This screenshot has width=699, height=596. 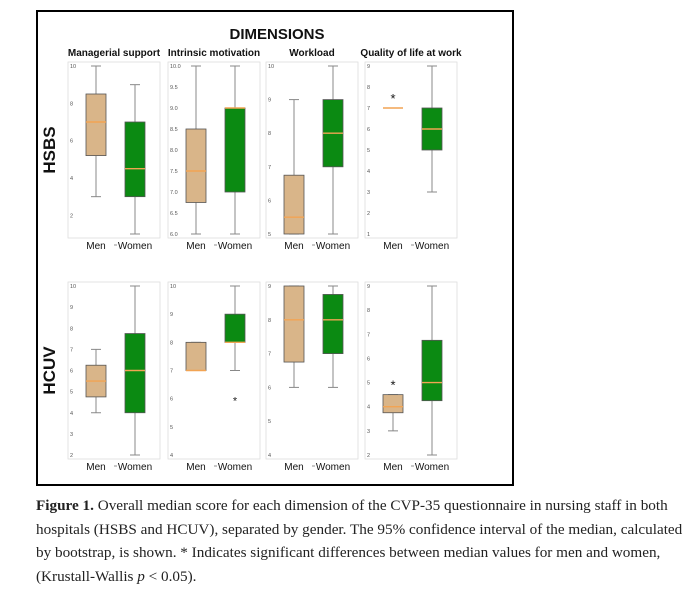 What do you see at coordinates (276, 34) in the screenshot?
I see `chart-title: DIMENSIONS` at bounding box center [276, 34].